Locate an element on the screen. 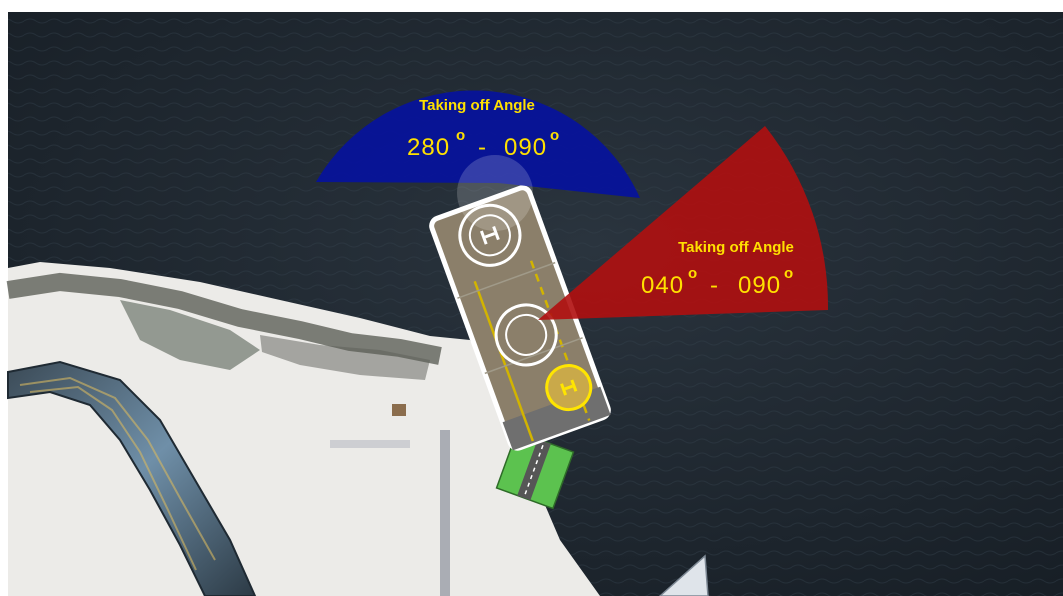 The width and height of the screenshot is (1063, 596). sector-middle-range-end: 090 is located at coordinates (759, 285).